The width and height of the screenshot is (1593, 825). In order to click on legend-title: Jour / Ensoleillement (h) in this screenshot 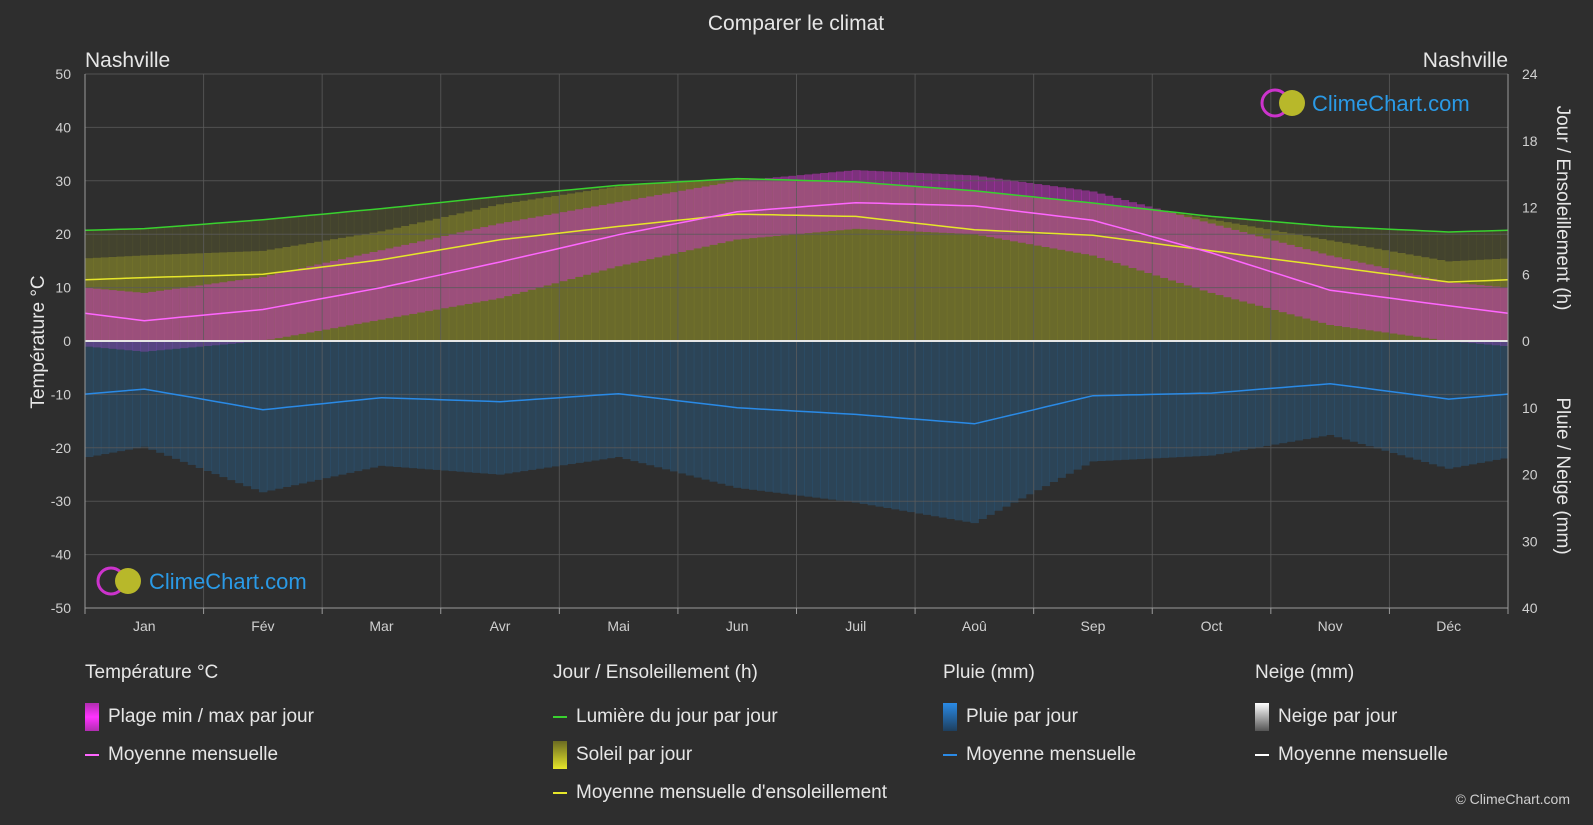, I will do `click(655, 672)`.